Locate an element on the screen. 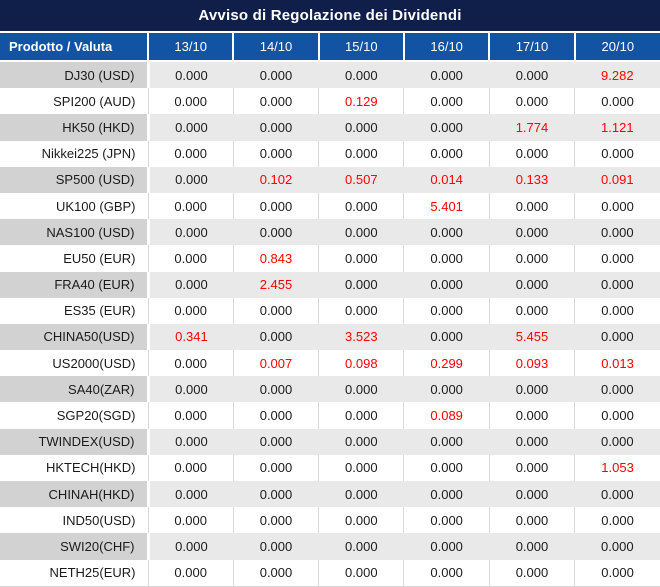 This screenshot has height=587, width=660. column-header-date: 20/10 is located at coordinates (616, 47).